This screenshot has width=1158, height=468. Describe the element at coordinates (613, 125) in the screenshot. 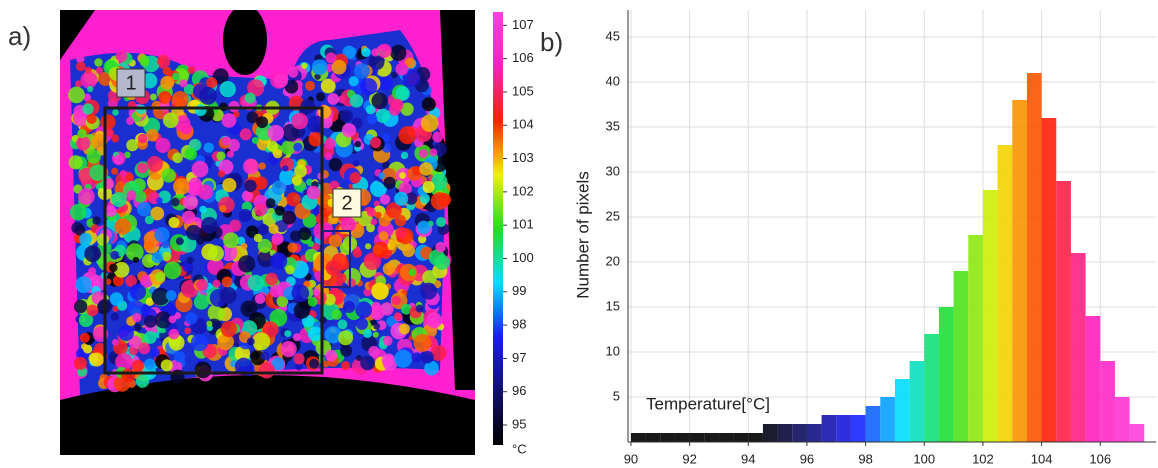

I see `y-tick-label: 35` at that location.